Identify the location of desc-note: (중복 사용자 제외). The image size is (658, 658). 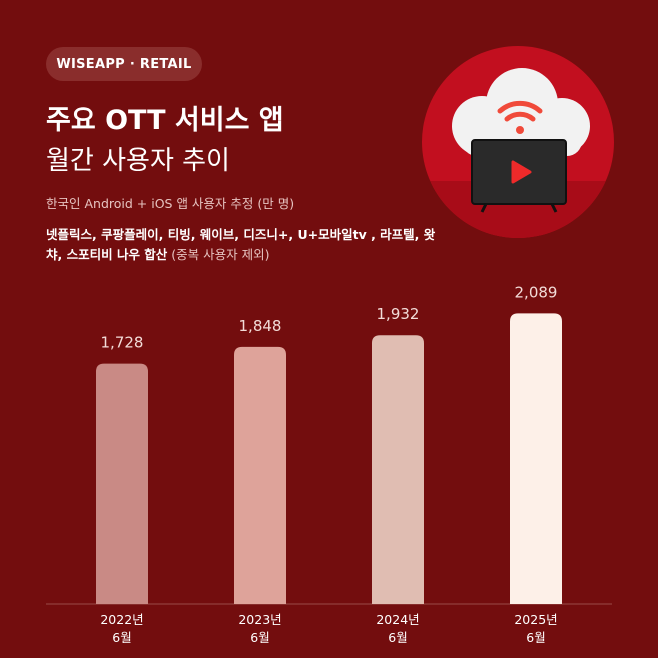
(218, 254).